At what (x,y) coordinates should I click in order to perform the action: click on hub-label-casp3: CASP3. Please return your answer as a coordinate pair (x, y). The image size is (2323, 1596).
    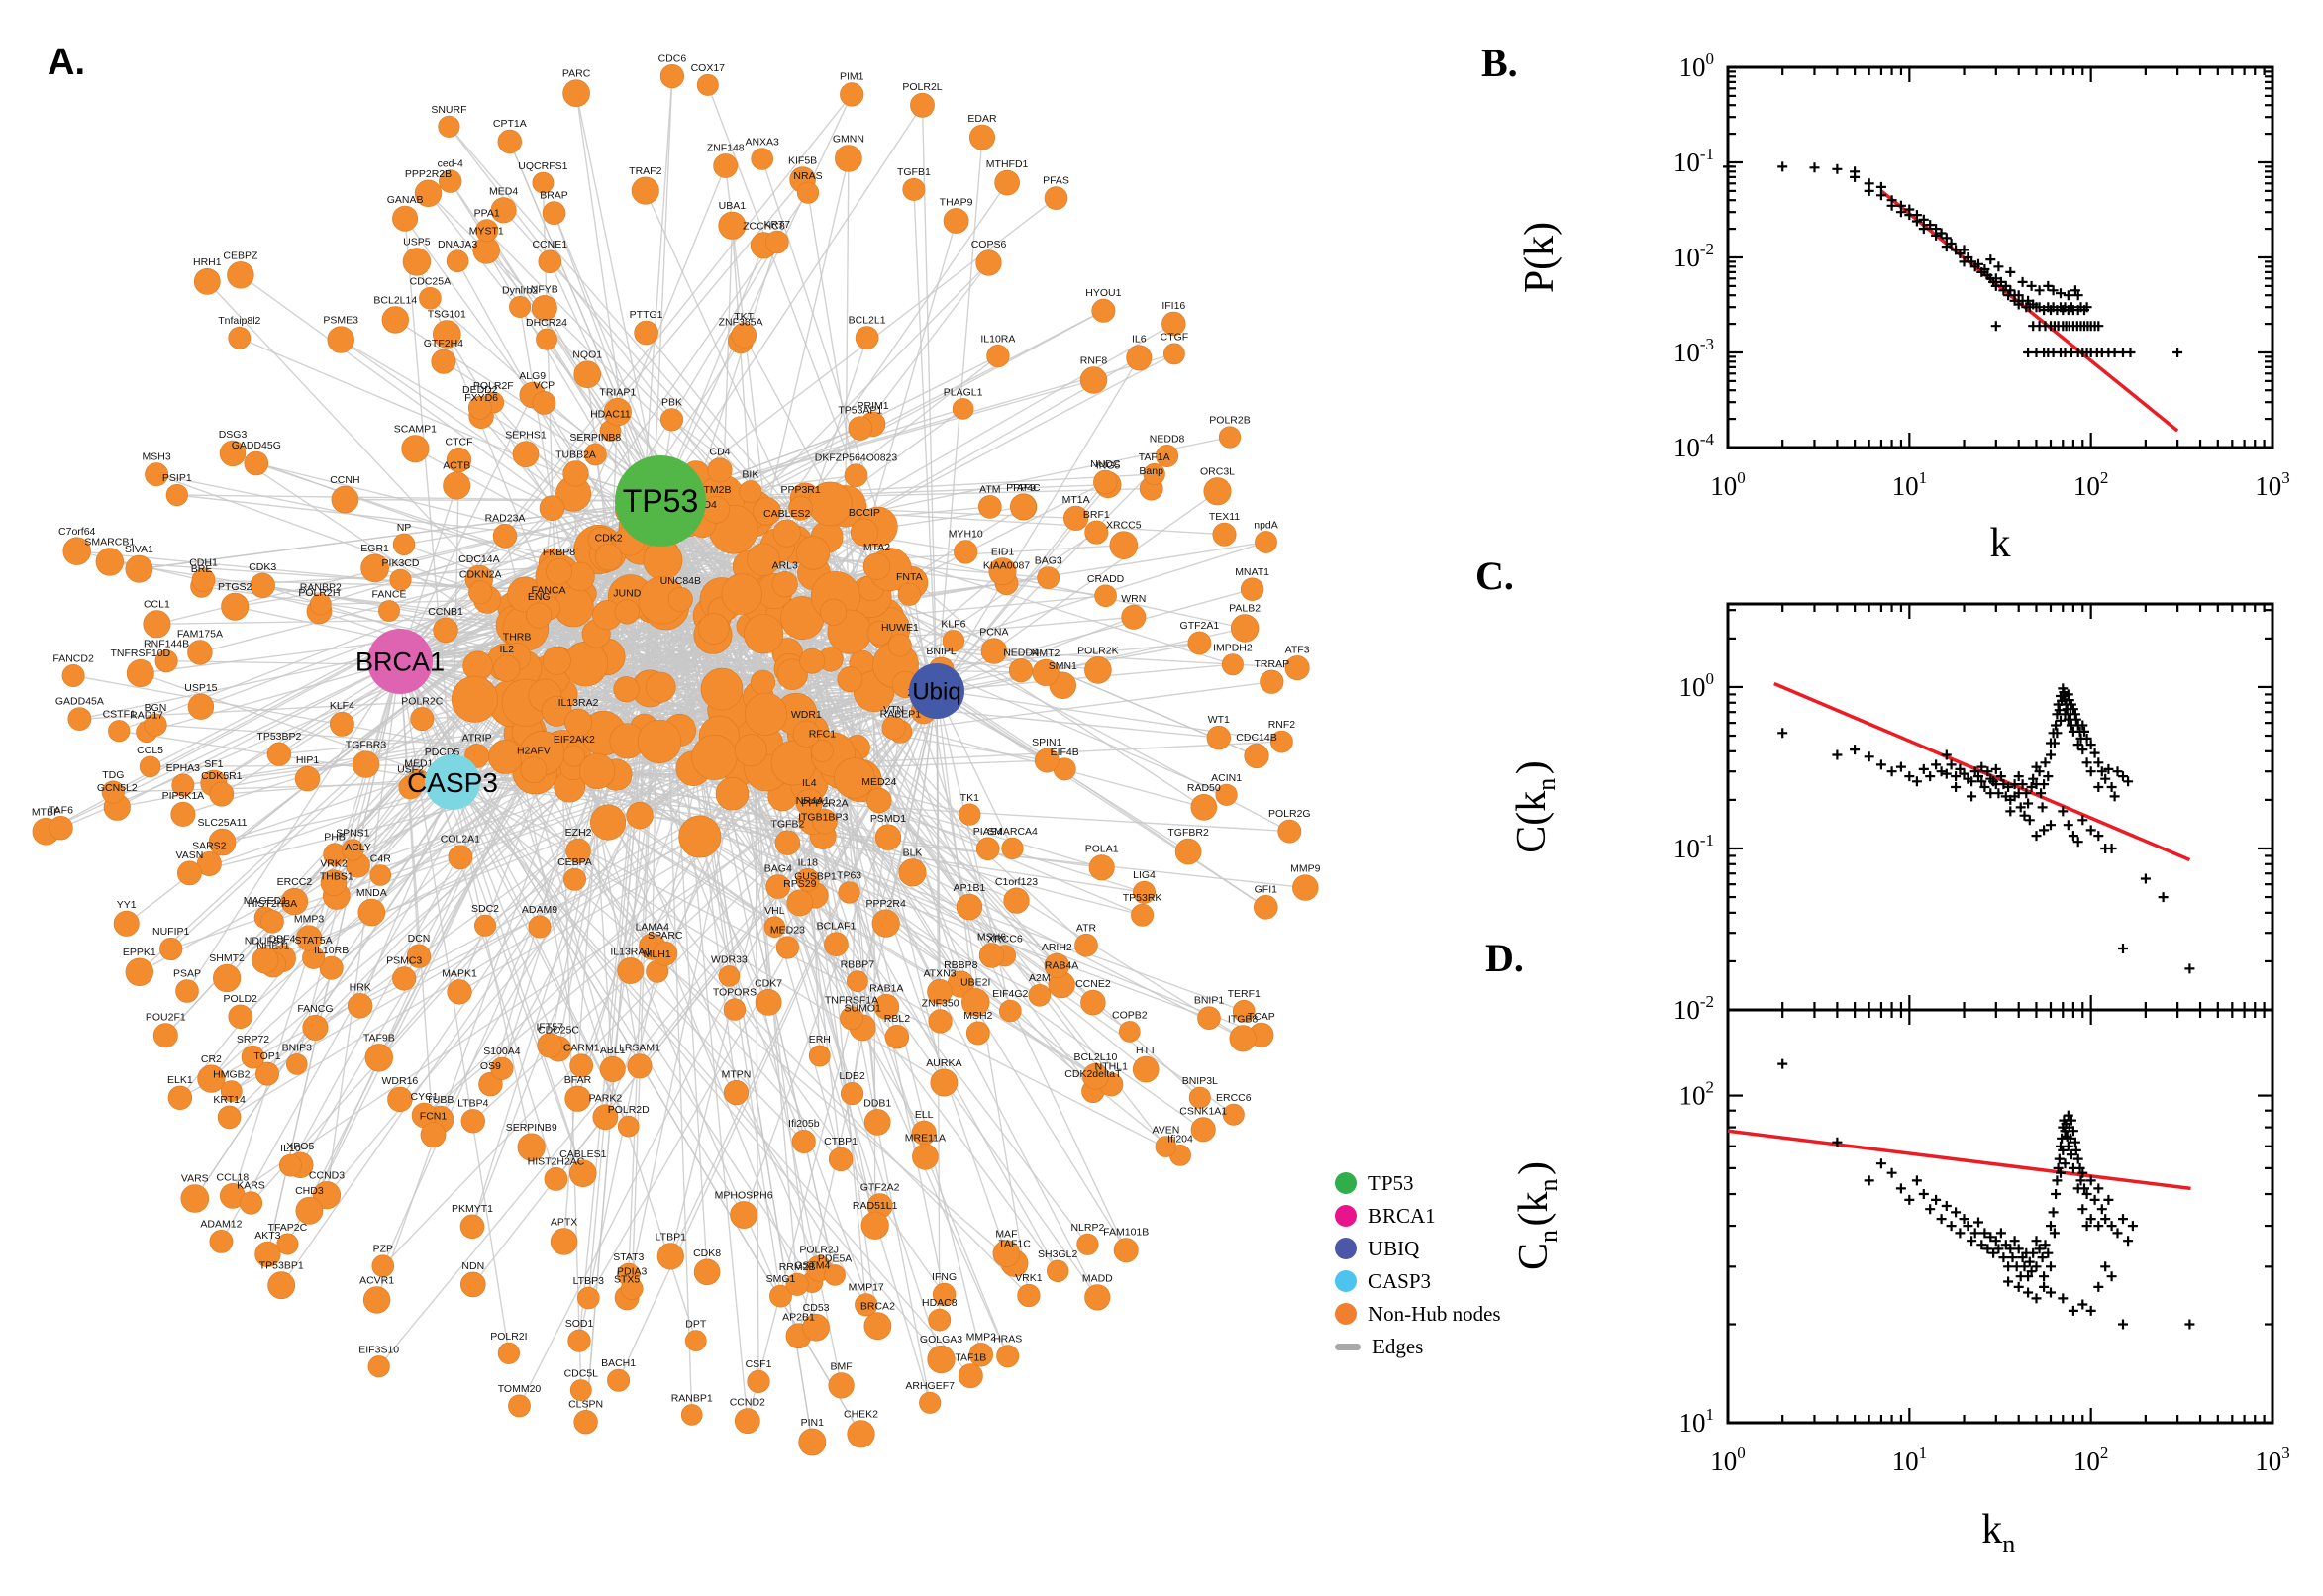
    Looking at the image, I should click on (453, 782).